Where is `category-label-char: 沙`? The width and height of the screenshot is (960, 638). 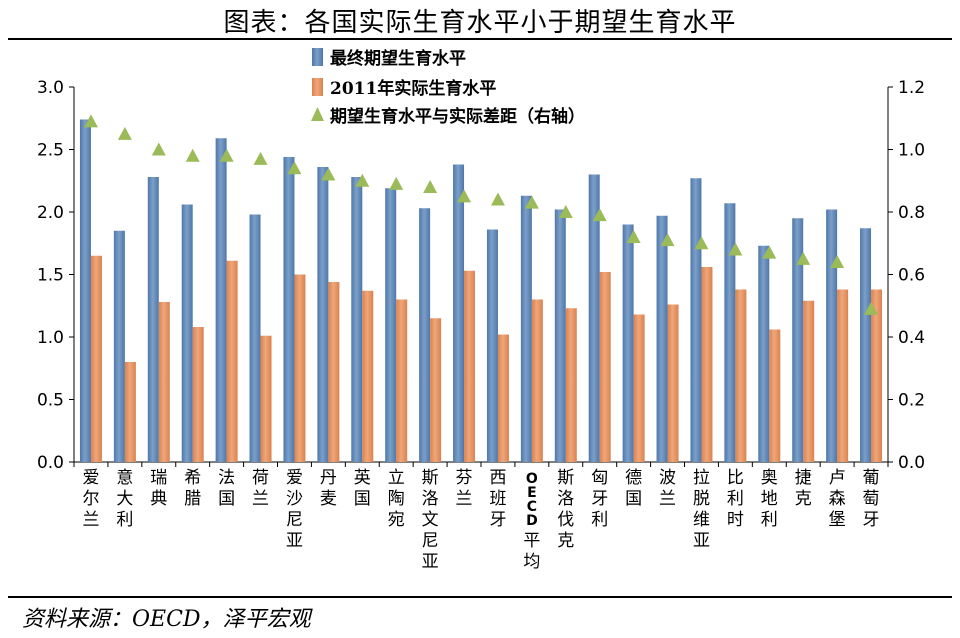
category-label-char: 沙 is located at coordinates (294, 499).